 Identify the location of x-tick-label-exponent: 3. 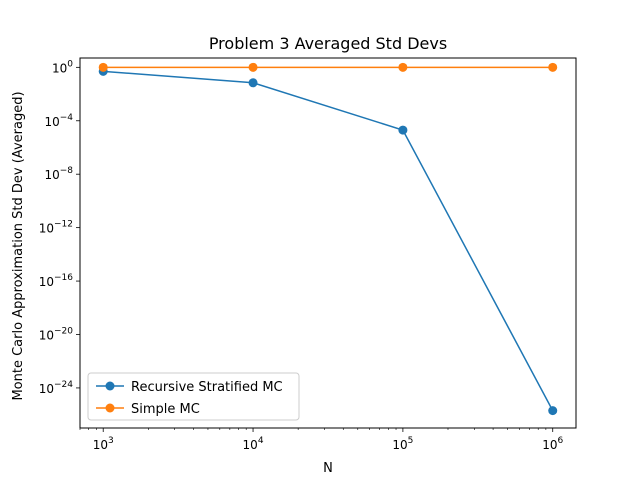
(111, 441).